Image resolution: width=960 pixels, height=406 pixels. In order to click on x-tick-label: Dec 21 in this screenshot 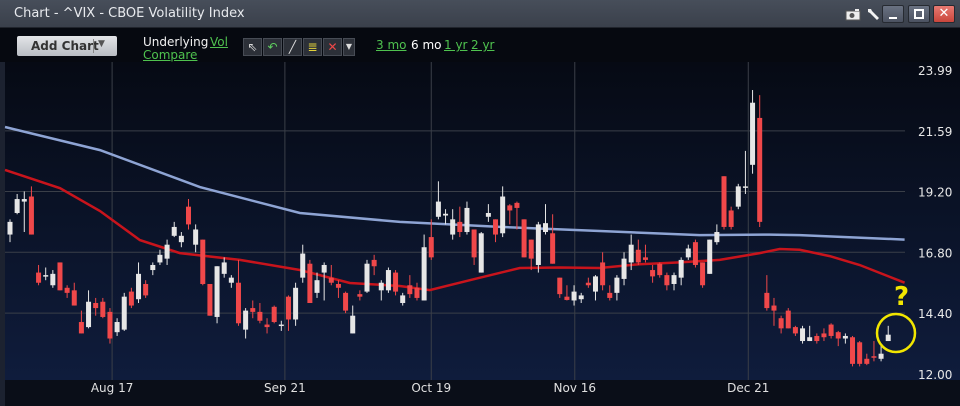, I will do `click(748, 388)`.